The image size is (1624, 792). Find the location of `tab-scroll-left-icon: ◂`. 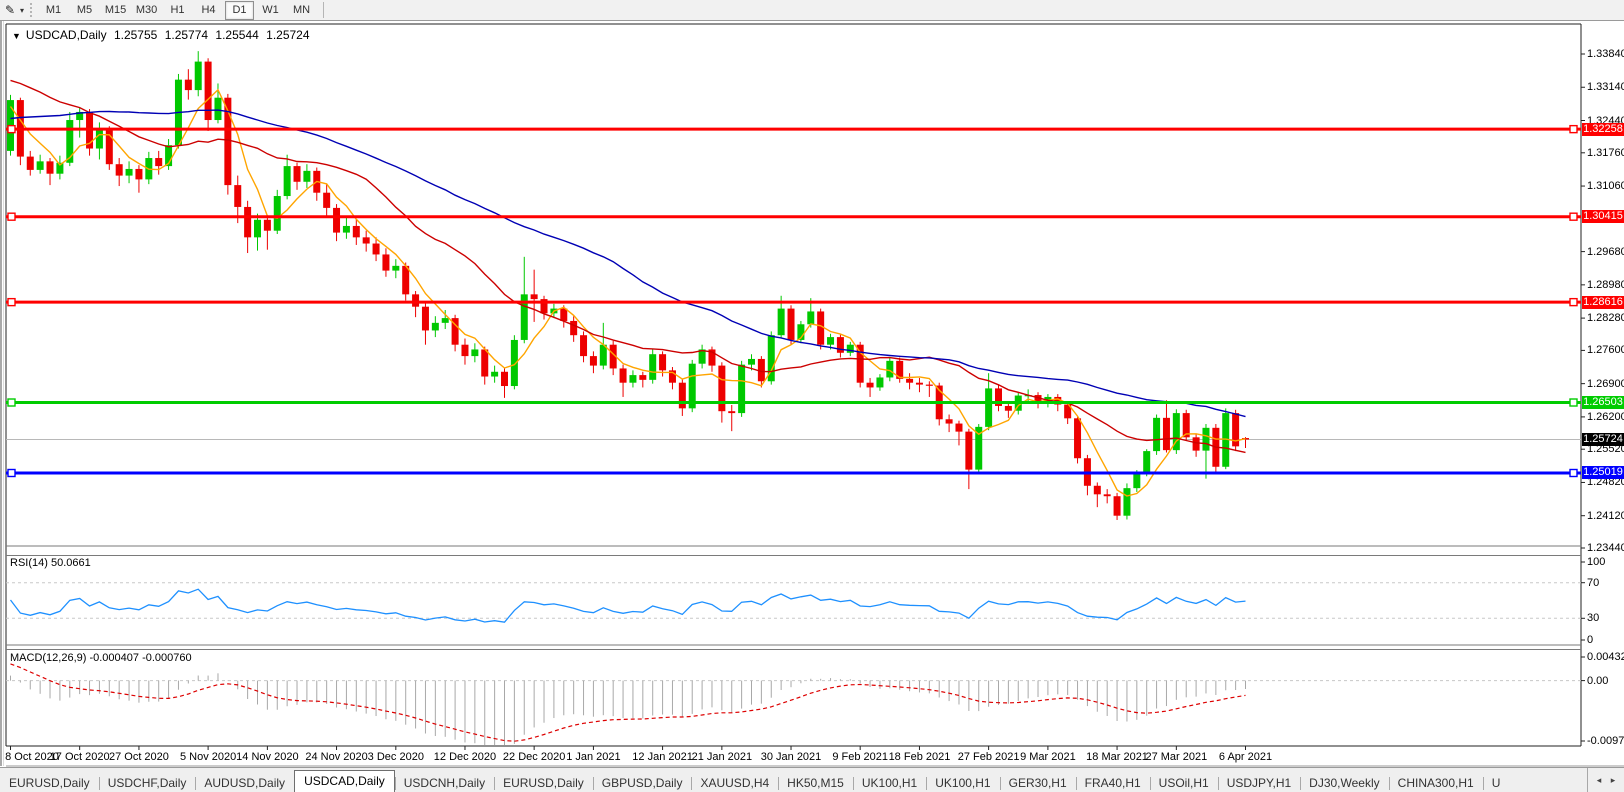

tab-scroll-left-icon: ◂ is located at coordinates (1599, 780).